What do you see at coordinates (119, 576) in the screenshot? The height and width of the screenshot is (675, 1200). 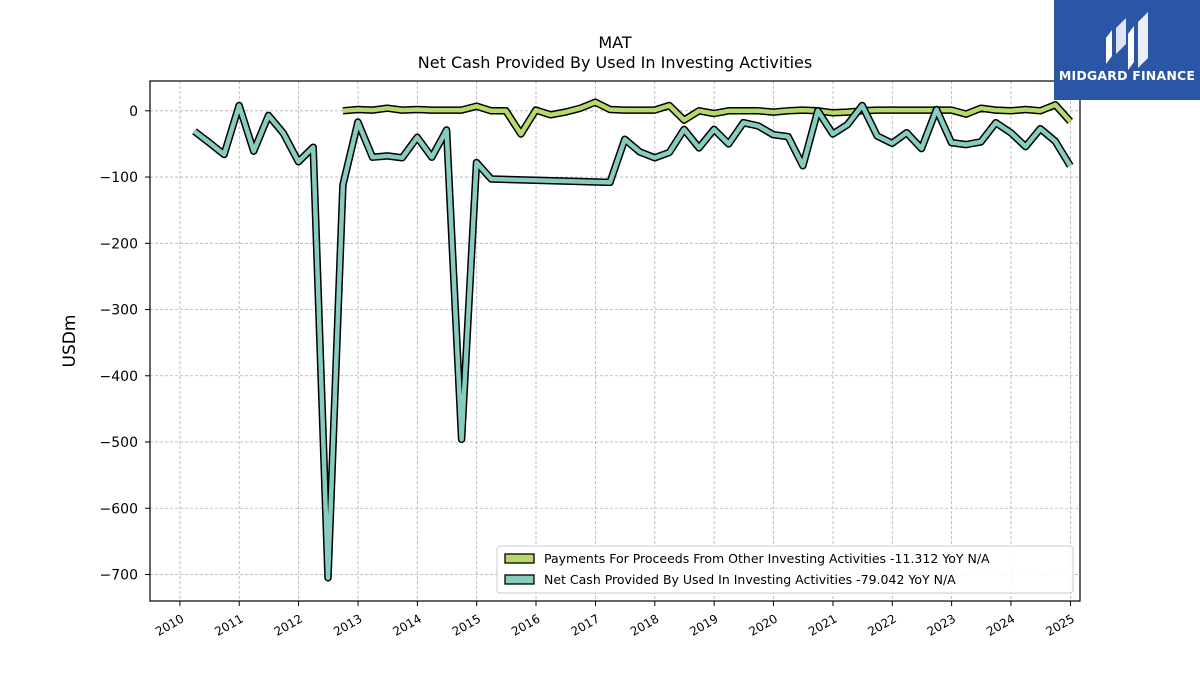 I see `y-tick-label: −700` at bounding box center [119, 576].